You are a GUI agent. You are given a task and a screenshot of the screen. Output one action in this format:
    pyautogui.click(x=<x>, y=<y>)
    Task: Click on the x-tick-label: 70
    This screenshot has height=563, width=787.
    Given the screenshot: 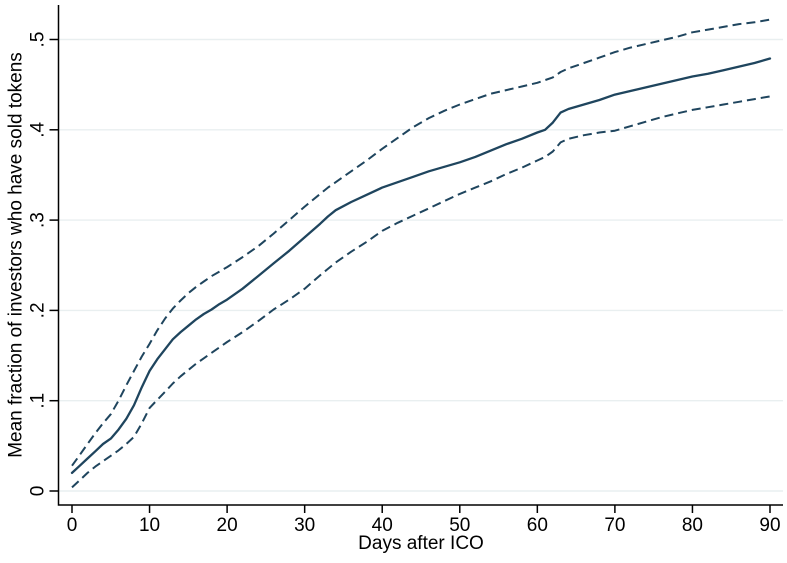 What is the action you would take?
    pyautogui.click(x=614, y=525)
    